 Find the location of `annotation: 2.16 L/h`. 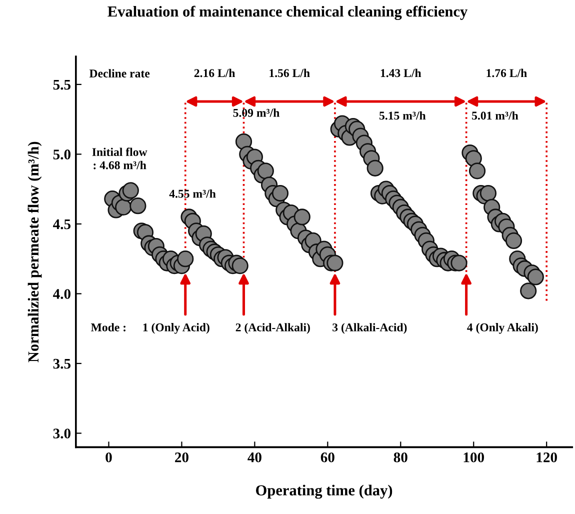

annotation: 2.16 L/h is located at coordinates (215, 73).